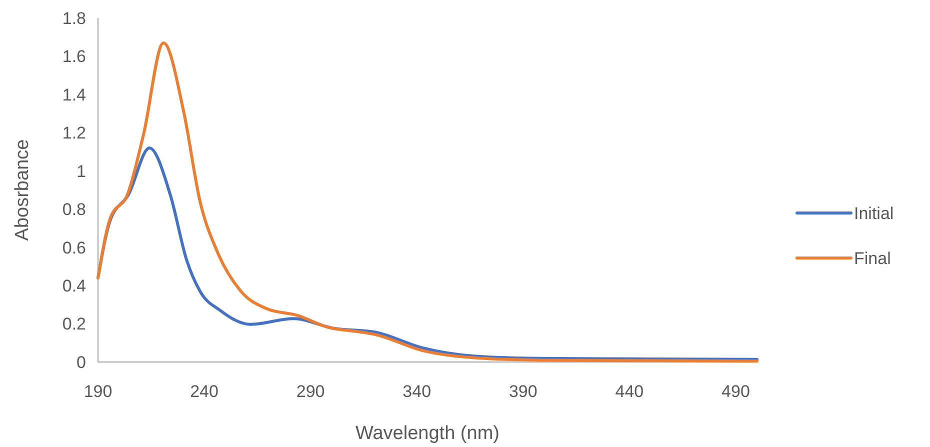 The image size is (930, 447). What do you see at coordinates (417, 391) in the screenshot?
I see `x-tick-label: 340` at bounding box center [417, 391].